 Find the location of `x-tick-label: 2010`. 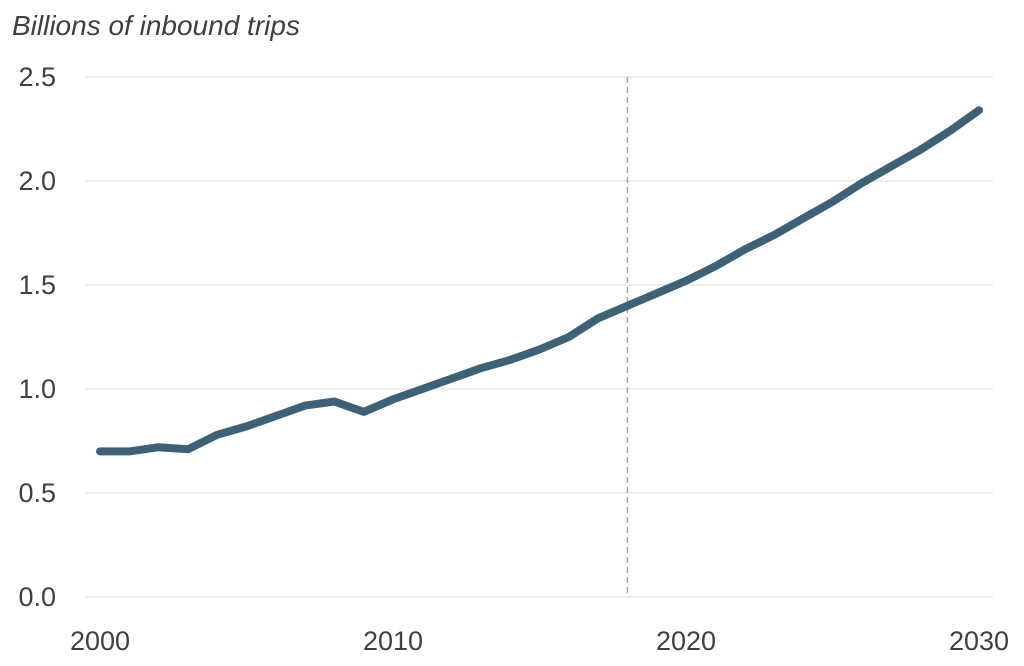

x-tick-label: 2010 is located at coordinates (393, 641).